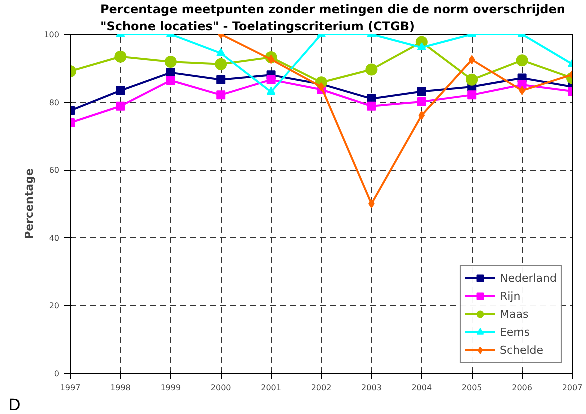 The height and width of the screenshot is (414, 586). Describe the element at coordinates (54, 171) in the screenshot. I see `y-tick-label: 60` at that location.